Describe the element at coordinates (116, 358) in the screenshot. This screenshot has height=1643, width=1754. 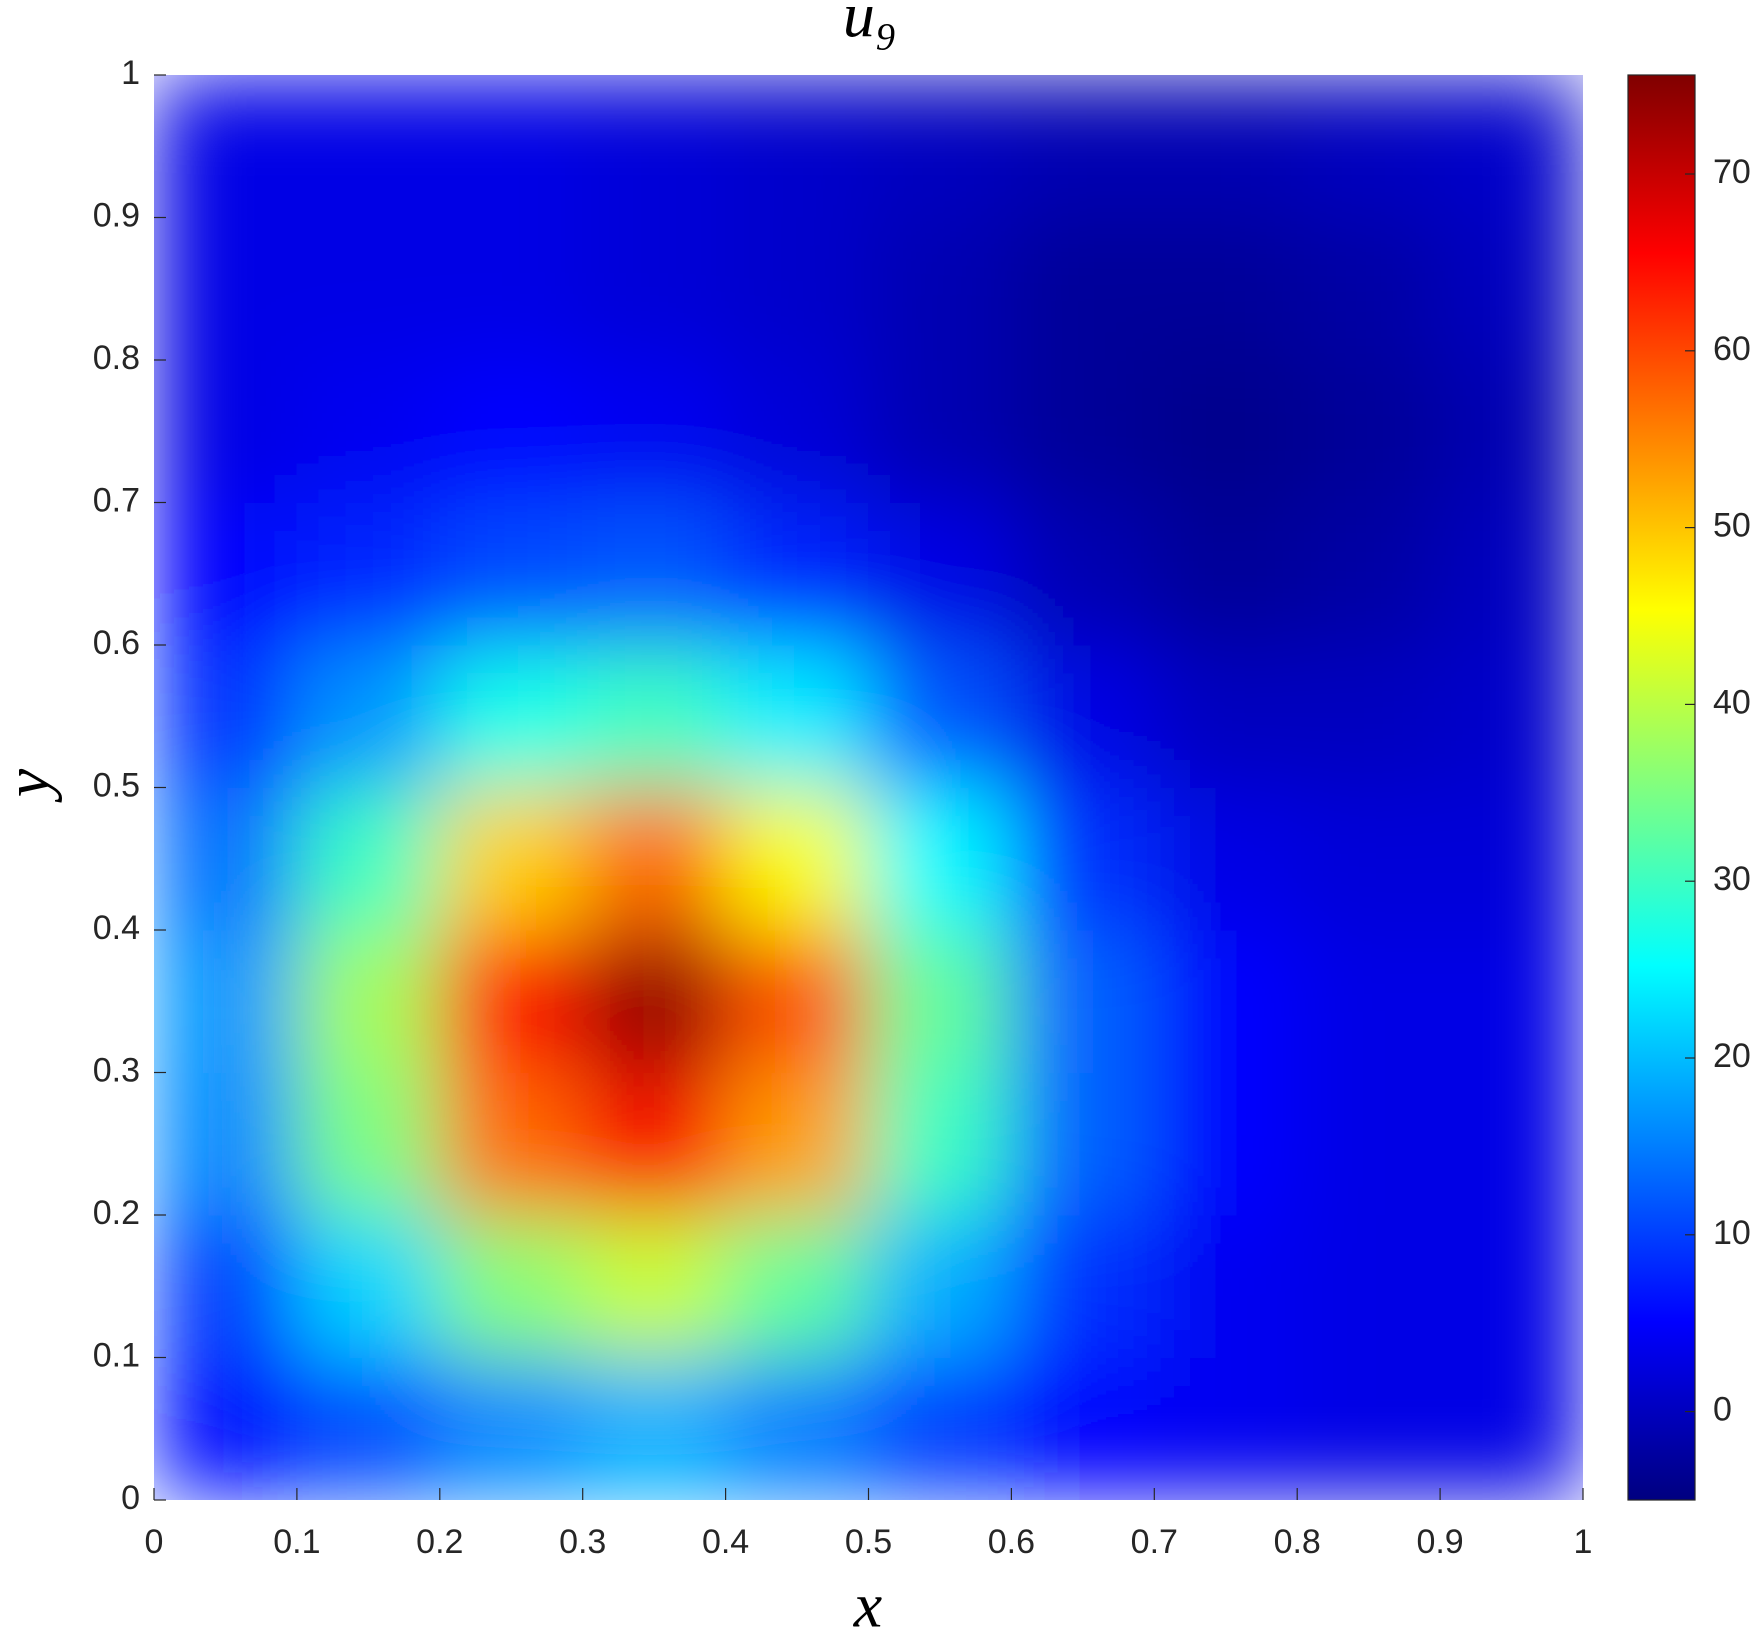
I see `y-tick-label: 0.8` at that location.